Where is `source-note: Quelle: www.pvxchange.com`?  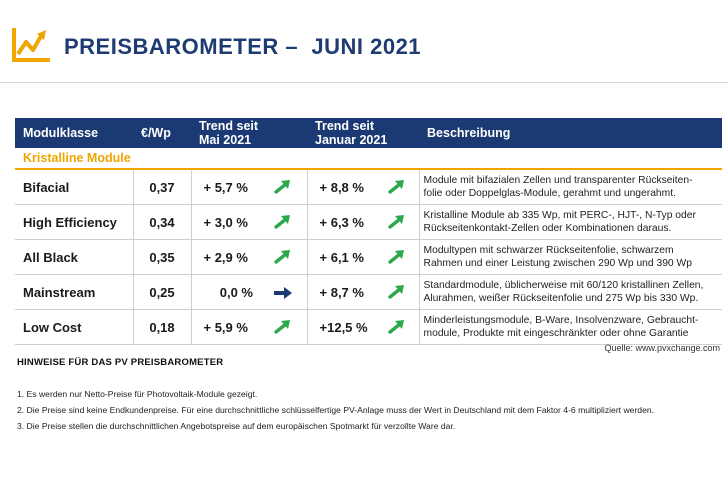 source-note: Quelle: www.pvxchange.com is located at coordinates (662, 348).